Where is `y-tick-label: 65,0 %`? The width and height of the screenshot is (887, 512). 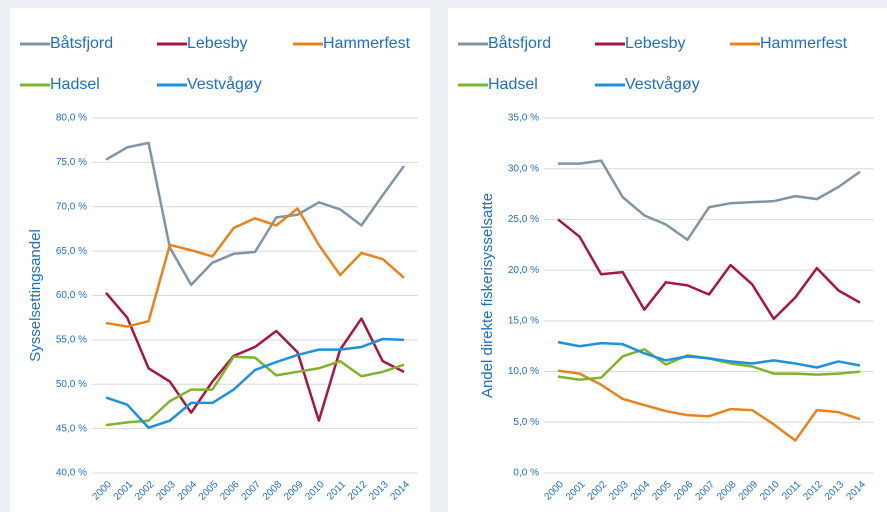 y-tick-label: 65,0 % is located at coordinates (71, 251).